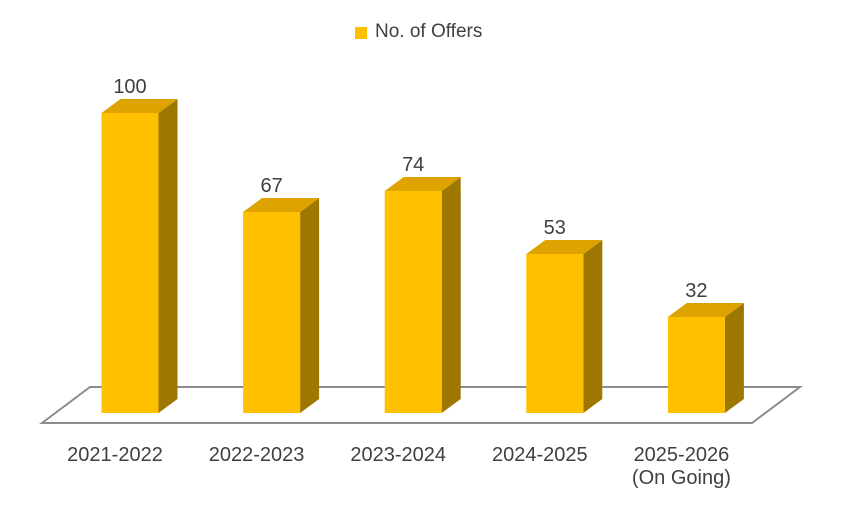 This screenshot has width=846, height=511. Describe the element at coordinates (398, 455) in the screenshot. I see `x-axis-category-label: 2023-2024` at that location.